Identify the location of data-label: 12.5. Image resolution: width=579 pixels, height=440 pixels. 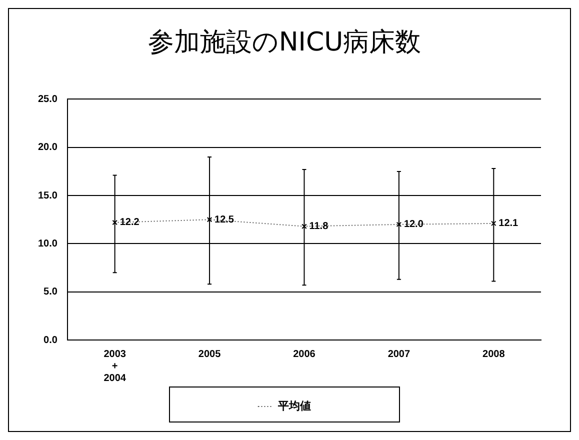
(224, 220).